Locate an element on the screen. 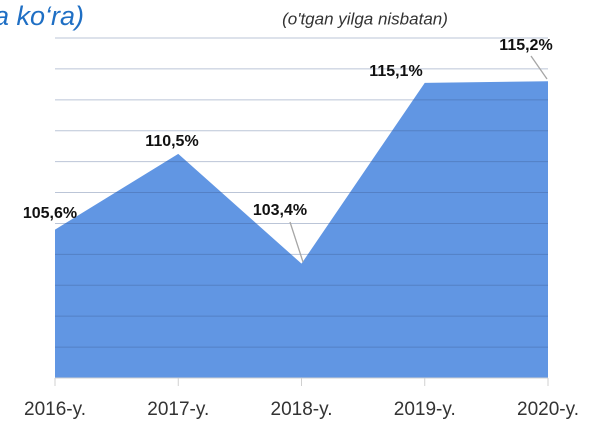 The height and width of the screenshot is (424, 604). x-tick-label: 2017-y. is located at coordinates (178, 409).